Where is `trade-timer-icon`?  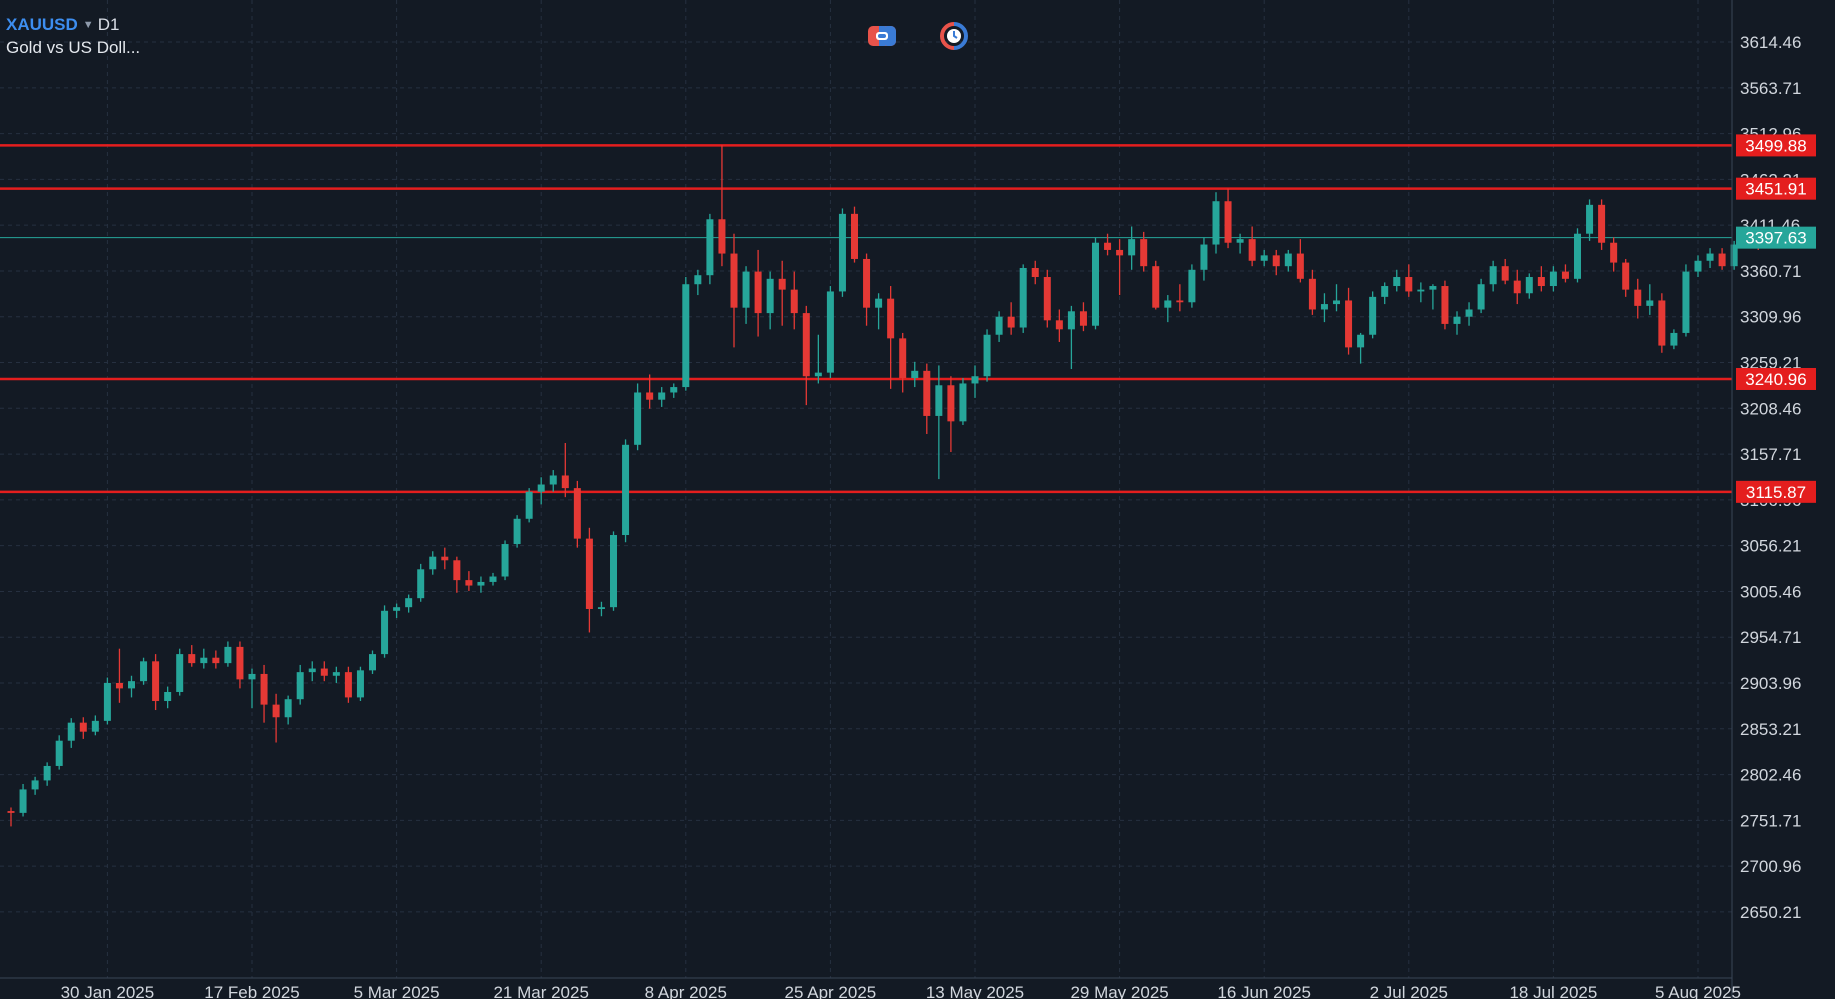
trade-timer-icon is located at coordinates (954, 36).